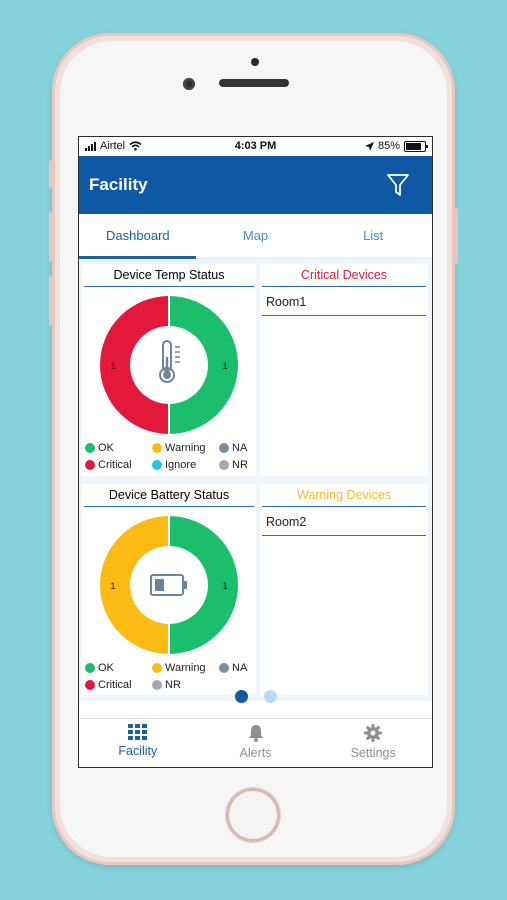  I want to click on donut-segment-critical, so click(134, 365).